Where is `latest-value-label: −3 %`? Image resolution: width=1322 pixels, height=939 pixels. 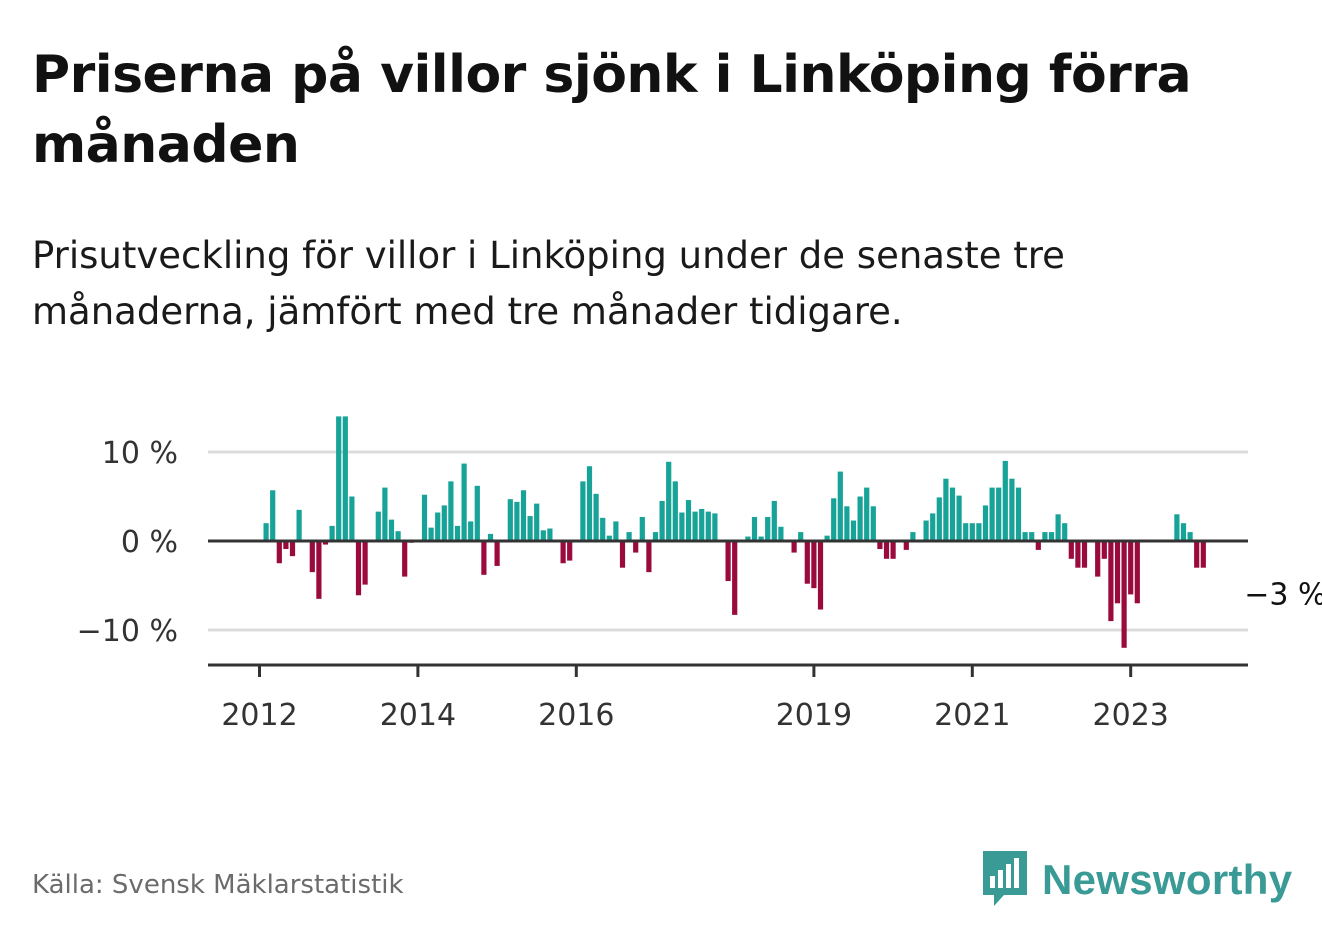 latest-value-label: −3 % is located at coordinates (1283, 595).